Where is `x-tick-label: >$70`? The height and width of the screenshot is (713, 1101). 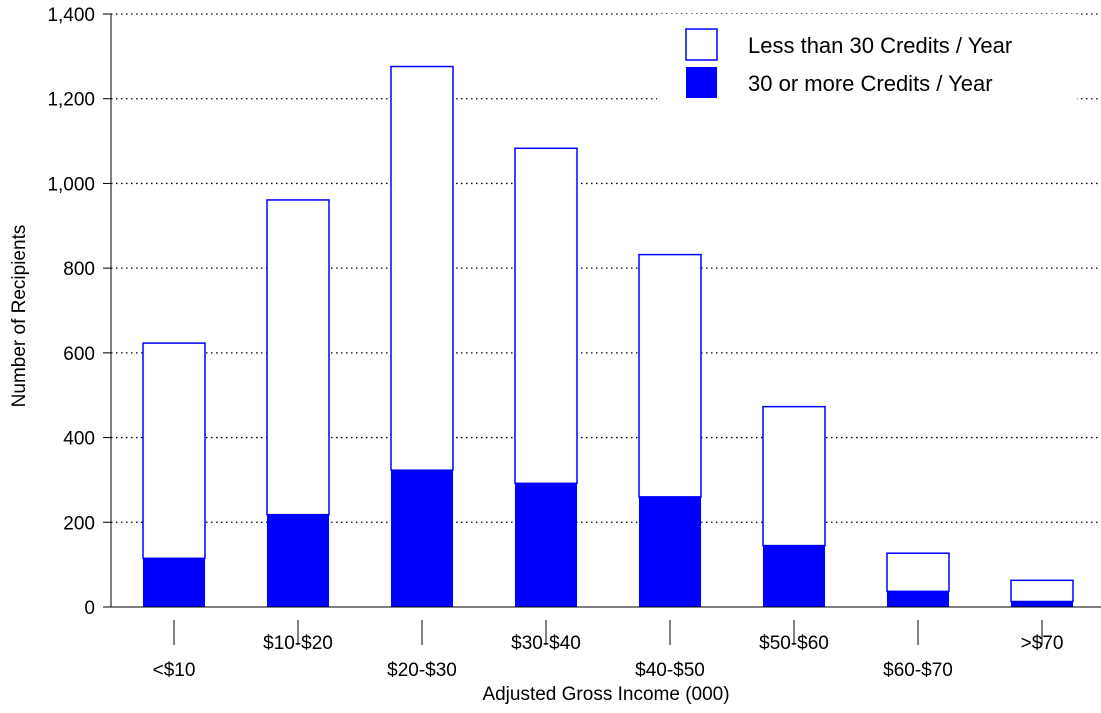
x-tick-label: >$70 is located at coordinates (1042, 643).